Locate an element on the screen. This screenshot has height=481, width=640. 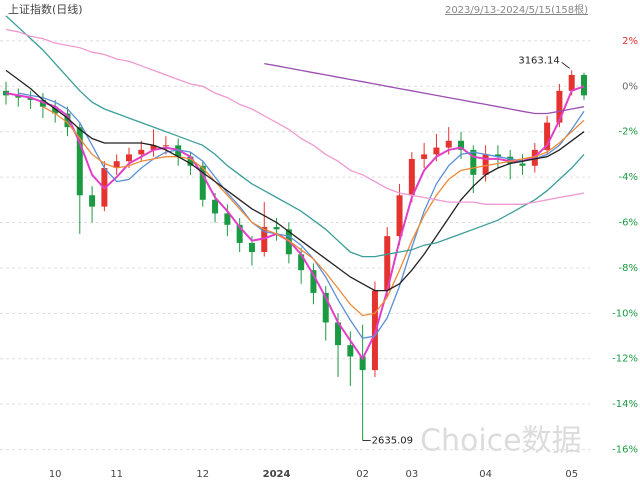
y-tick-label: -6% is located at coordinates (628, 223).